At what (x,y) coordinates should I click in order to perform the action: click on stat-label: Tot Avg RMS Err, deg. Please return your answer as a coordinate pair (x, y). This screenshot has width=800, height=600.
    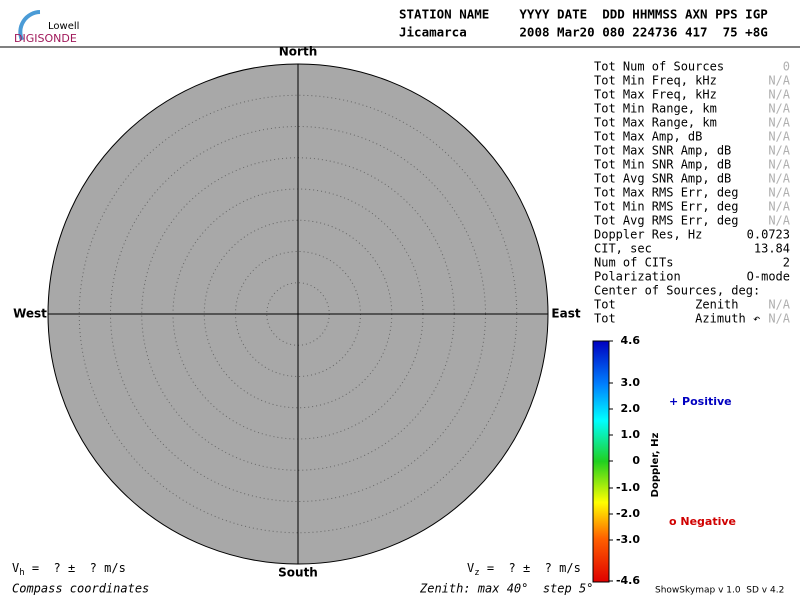
    Looking at the image, I should click on (666, 221).